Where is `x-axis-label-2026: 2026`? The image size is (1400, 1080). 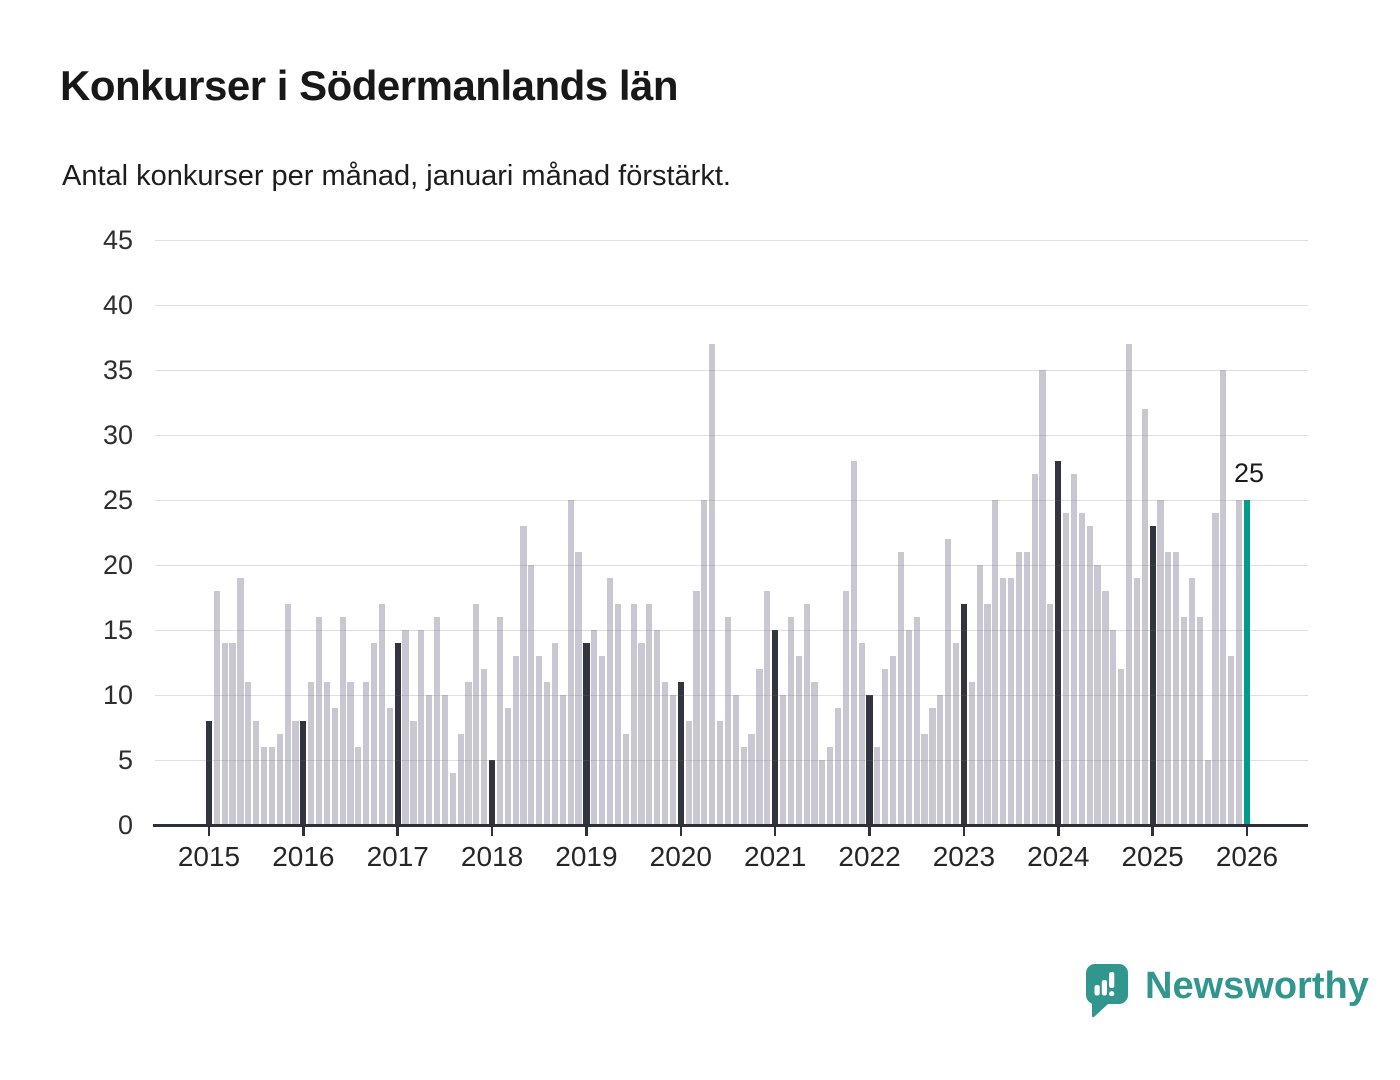
x-axis-label-2026: 2026 is located at coordinates (1247, 856).